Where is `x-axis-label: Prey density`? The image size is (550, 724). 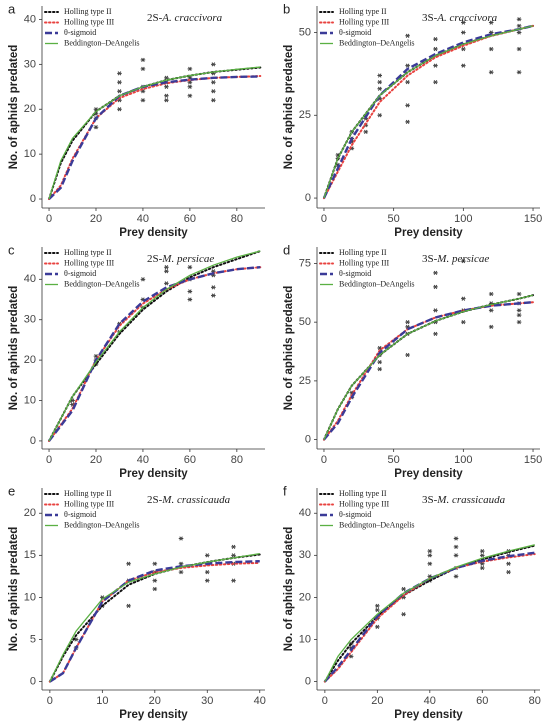 x-axis-label: Prey density is located at coordinates (428, 233).